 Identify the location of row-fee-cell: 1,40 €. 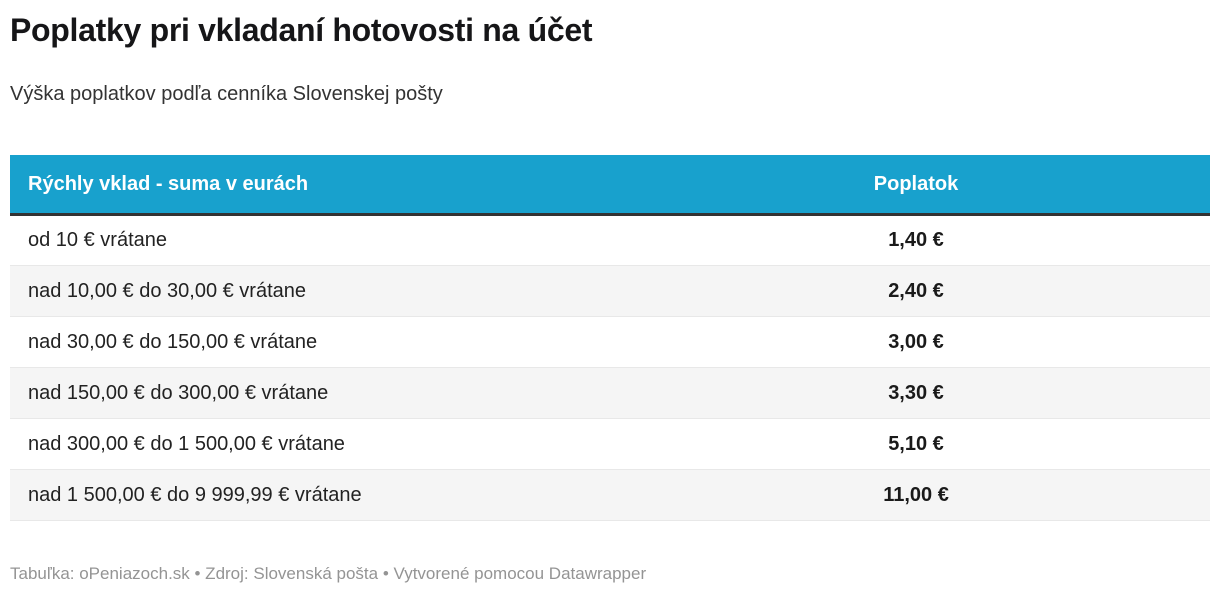
(916, 240).